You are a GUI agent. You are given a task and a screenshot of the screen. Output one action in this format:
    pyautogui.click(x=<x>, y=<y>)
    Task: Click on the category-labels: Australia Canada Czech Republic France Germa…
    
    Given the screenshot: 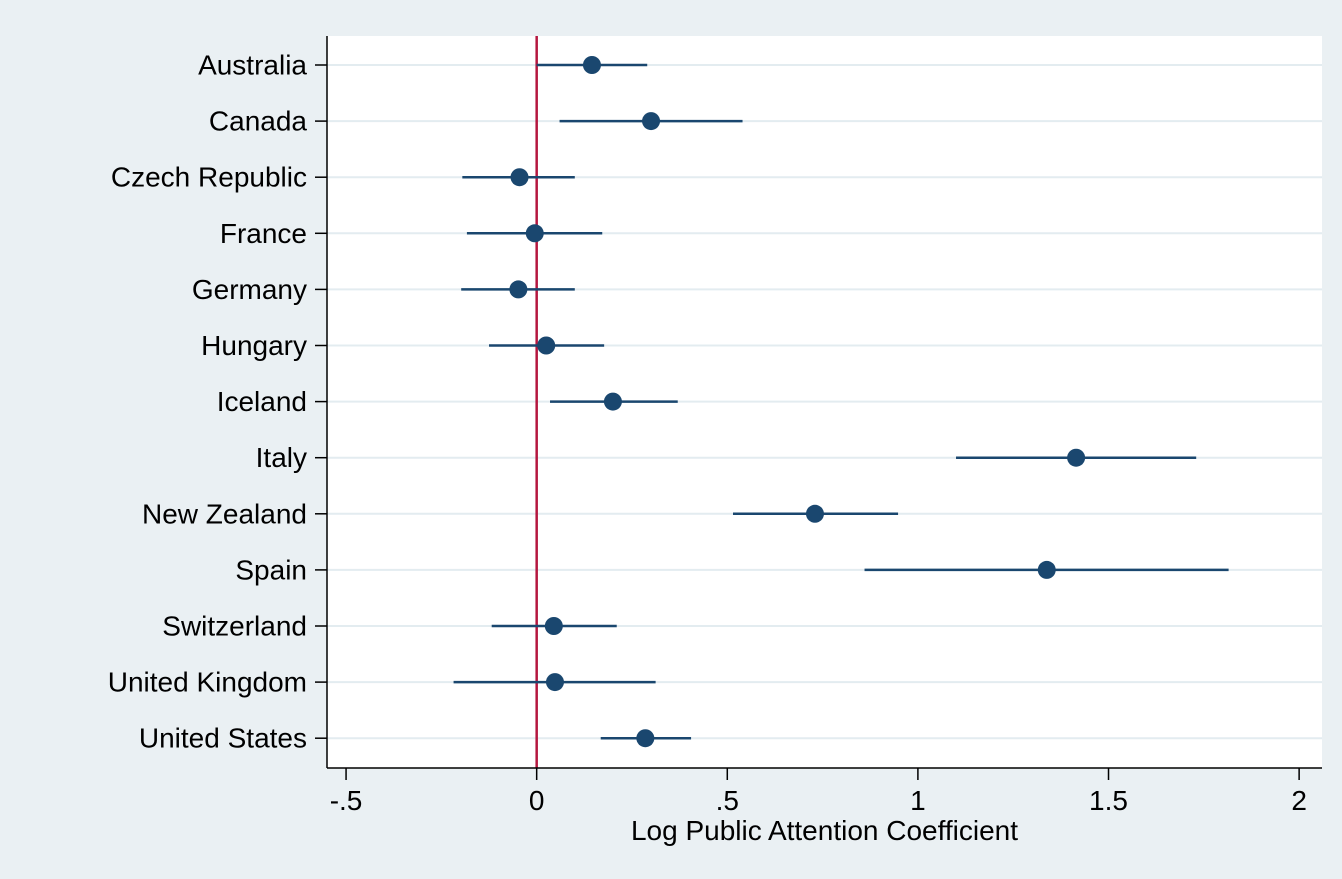 What is the action you would take?
    pyautogui.click(x=208, y=402)
    